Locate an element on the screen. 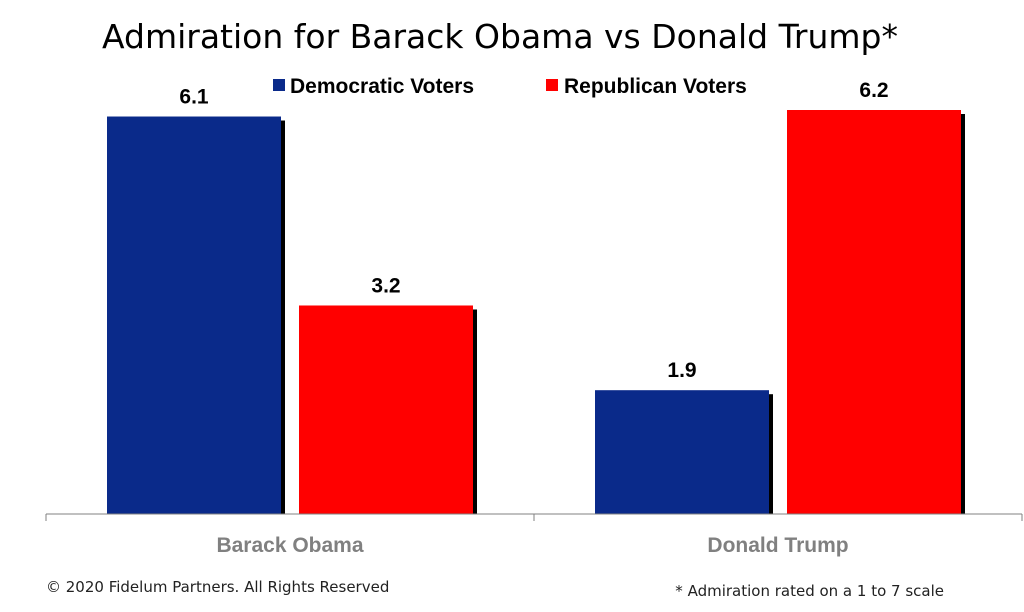 The width and height of the screenshot is (1024, 612). bar-barack-obama-democratic-voters is located at coordinates (194, 315).